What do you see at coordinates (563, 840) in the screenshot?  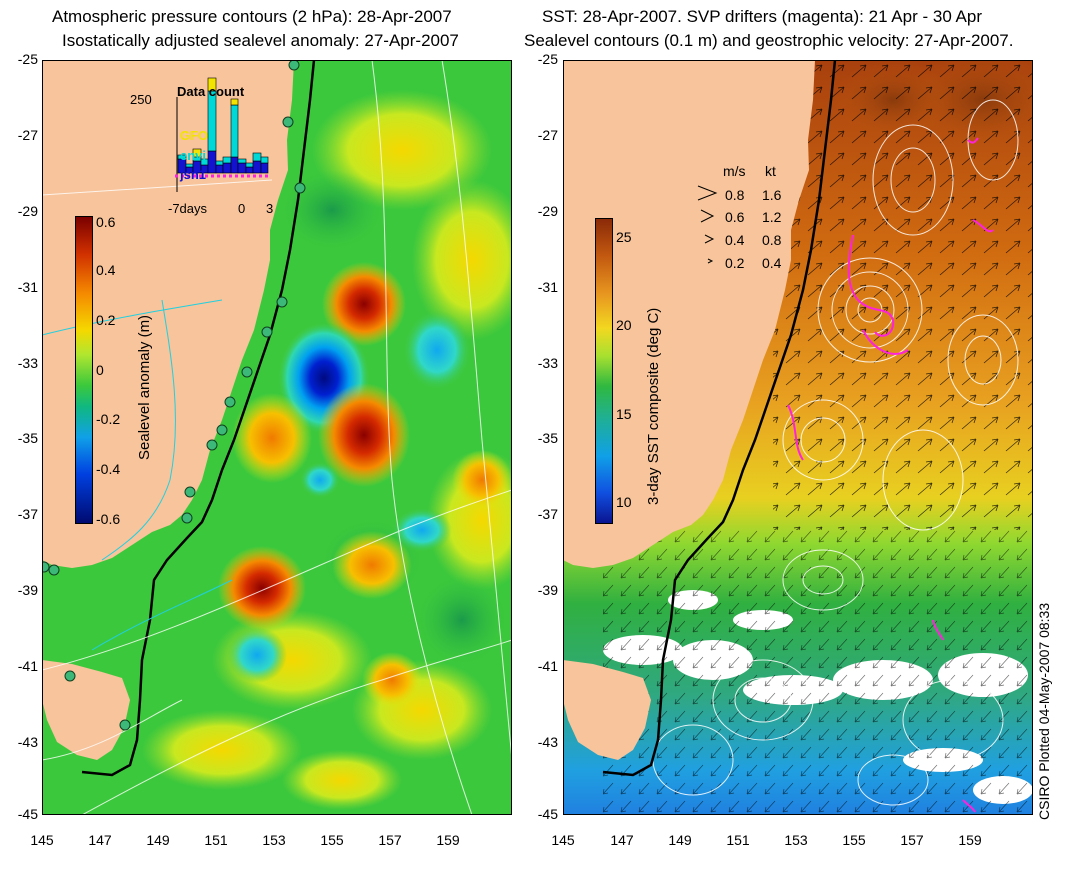 I see `right-x-tick-0: 145` at bounding box center [563, 840].